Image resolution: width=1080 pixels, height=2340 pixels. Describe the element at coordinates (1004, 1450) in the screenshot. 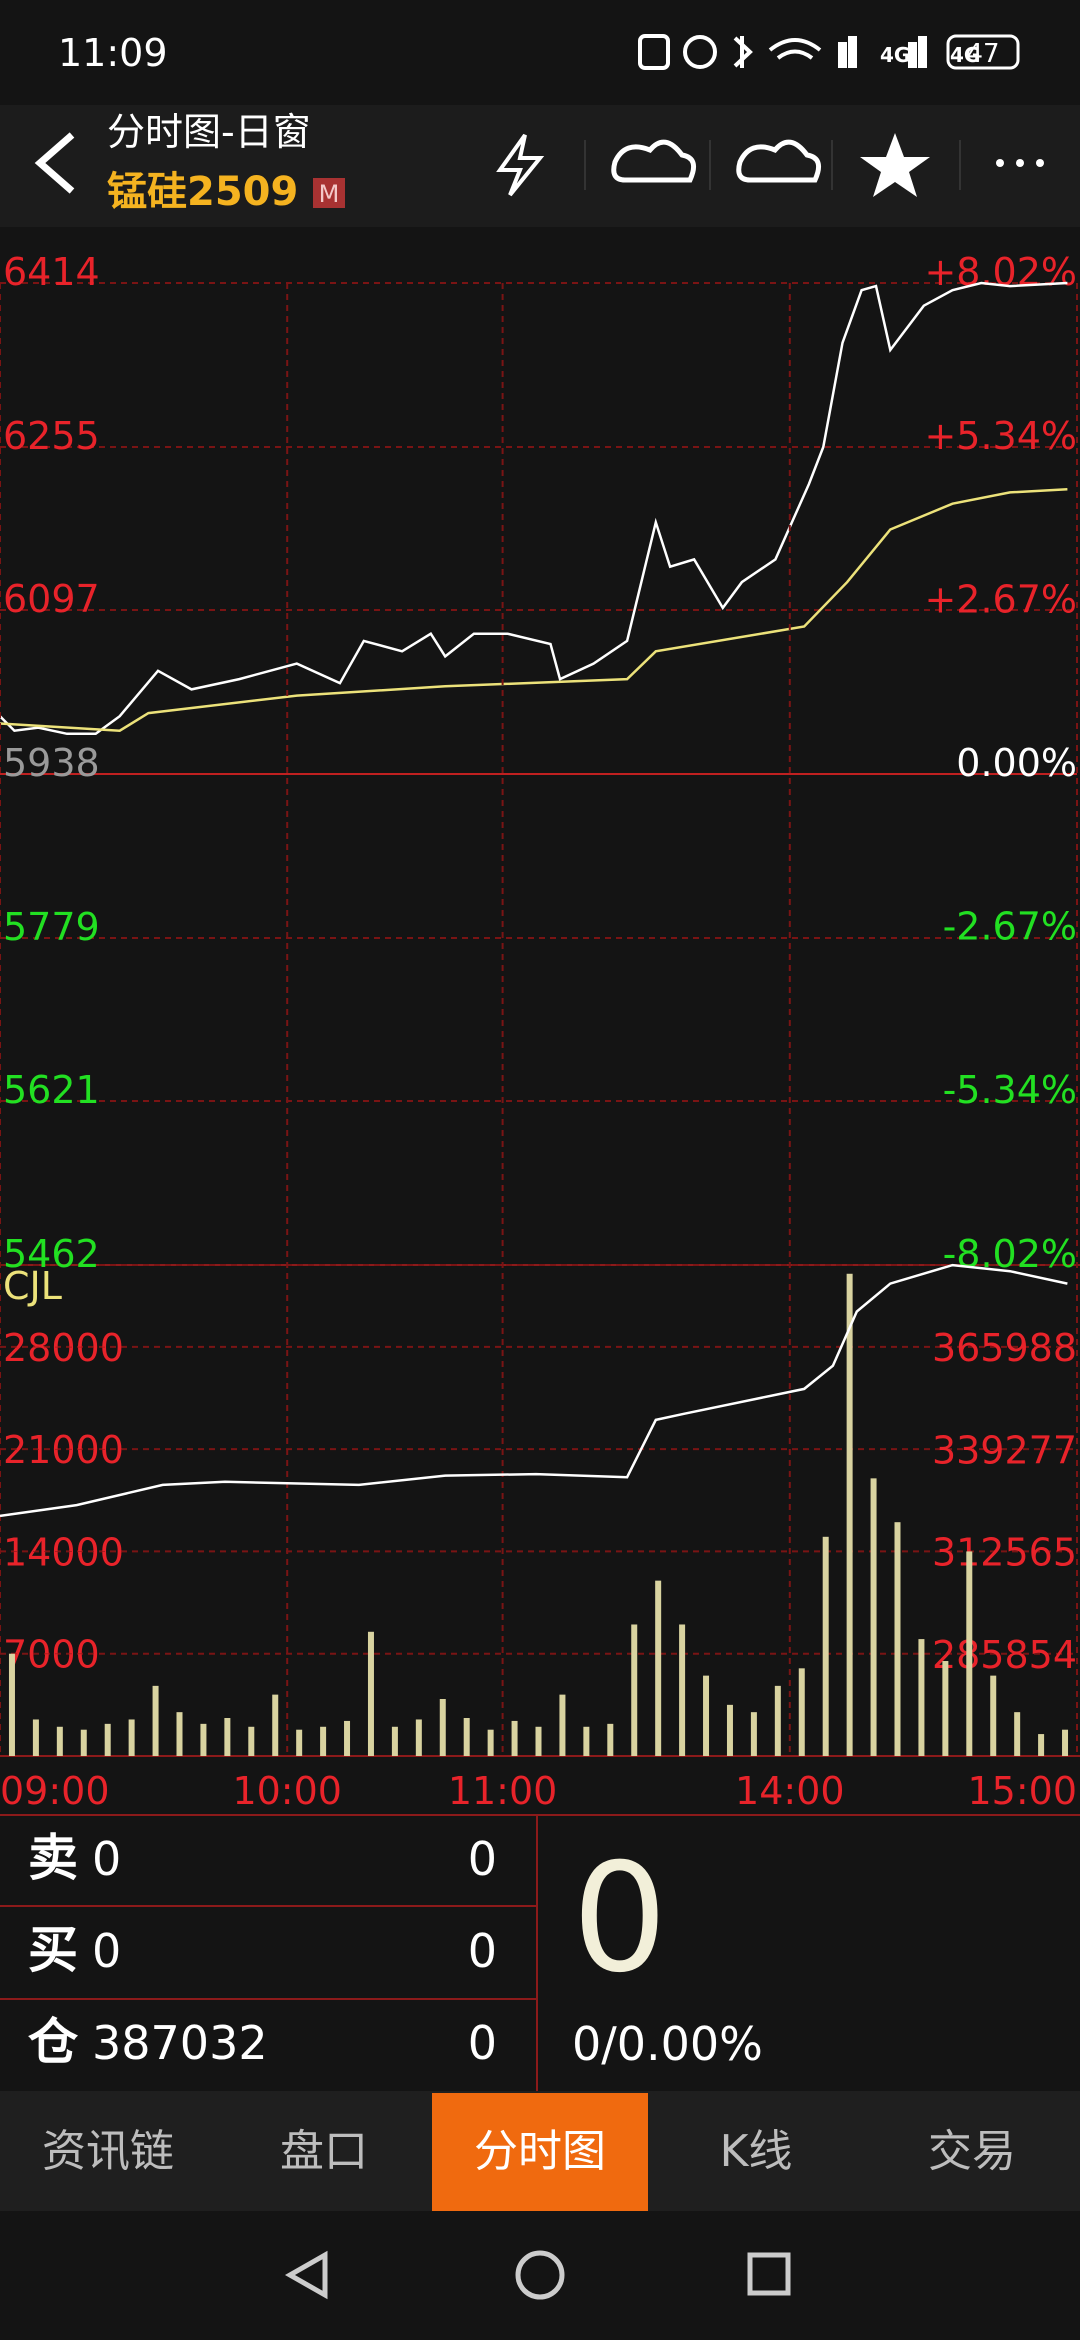

I see `y2-tick-label: 339277` at that location.